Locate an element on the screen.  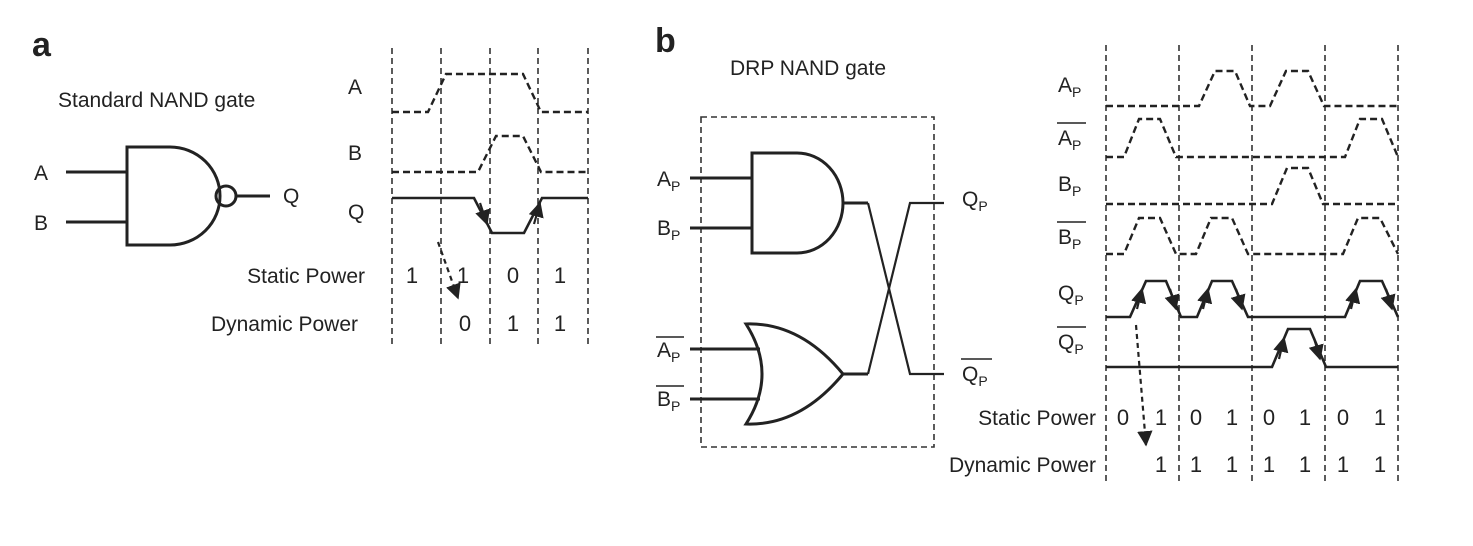
wave-b is located at coordinates (490, 154).